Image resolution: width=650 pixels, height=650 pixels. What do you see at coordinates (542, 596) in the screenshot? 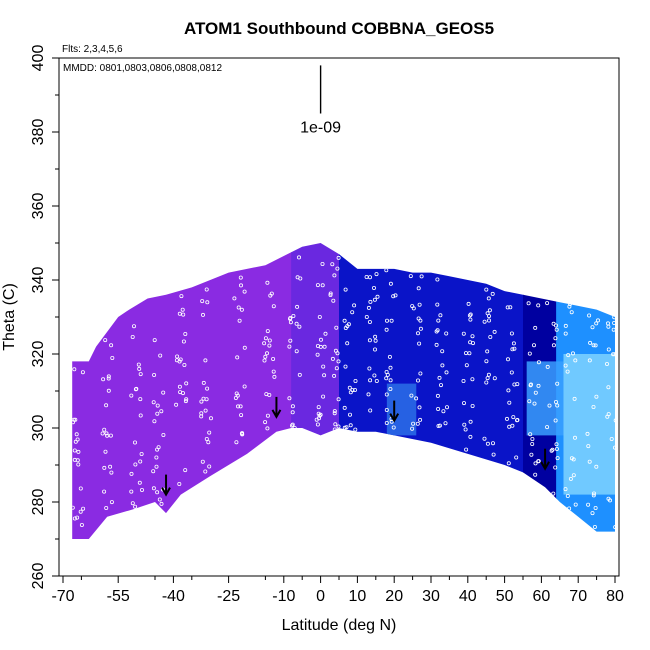
I see `x-tick-label: 60` at bounding box center [542, 596].